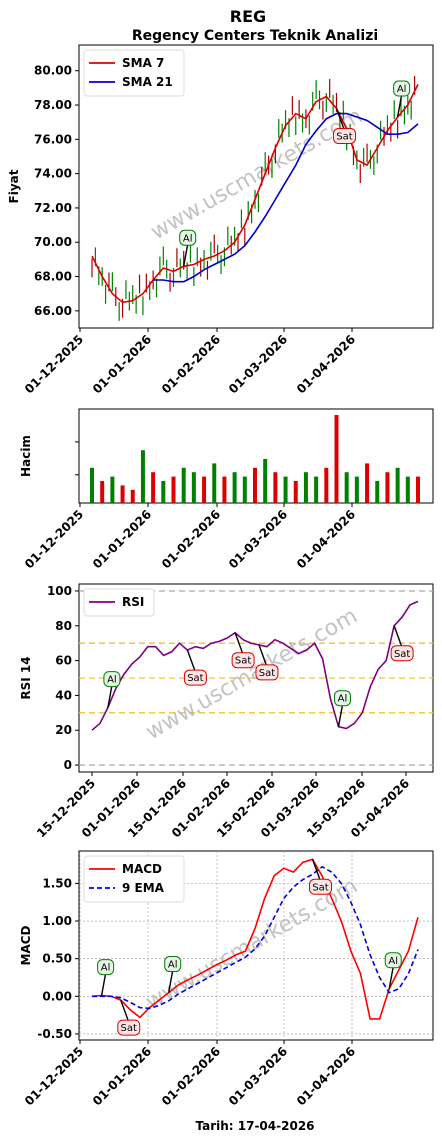 This screenshot has height=1142, width=442. I want to click on price-annotation-label: Sat, so click(344, 136).